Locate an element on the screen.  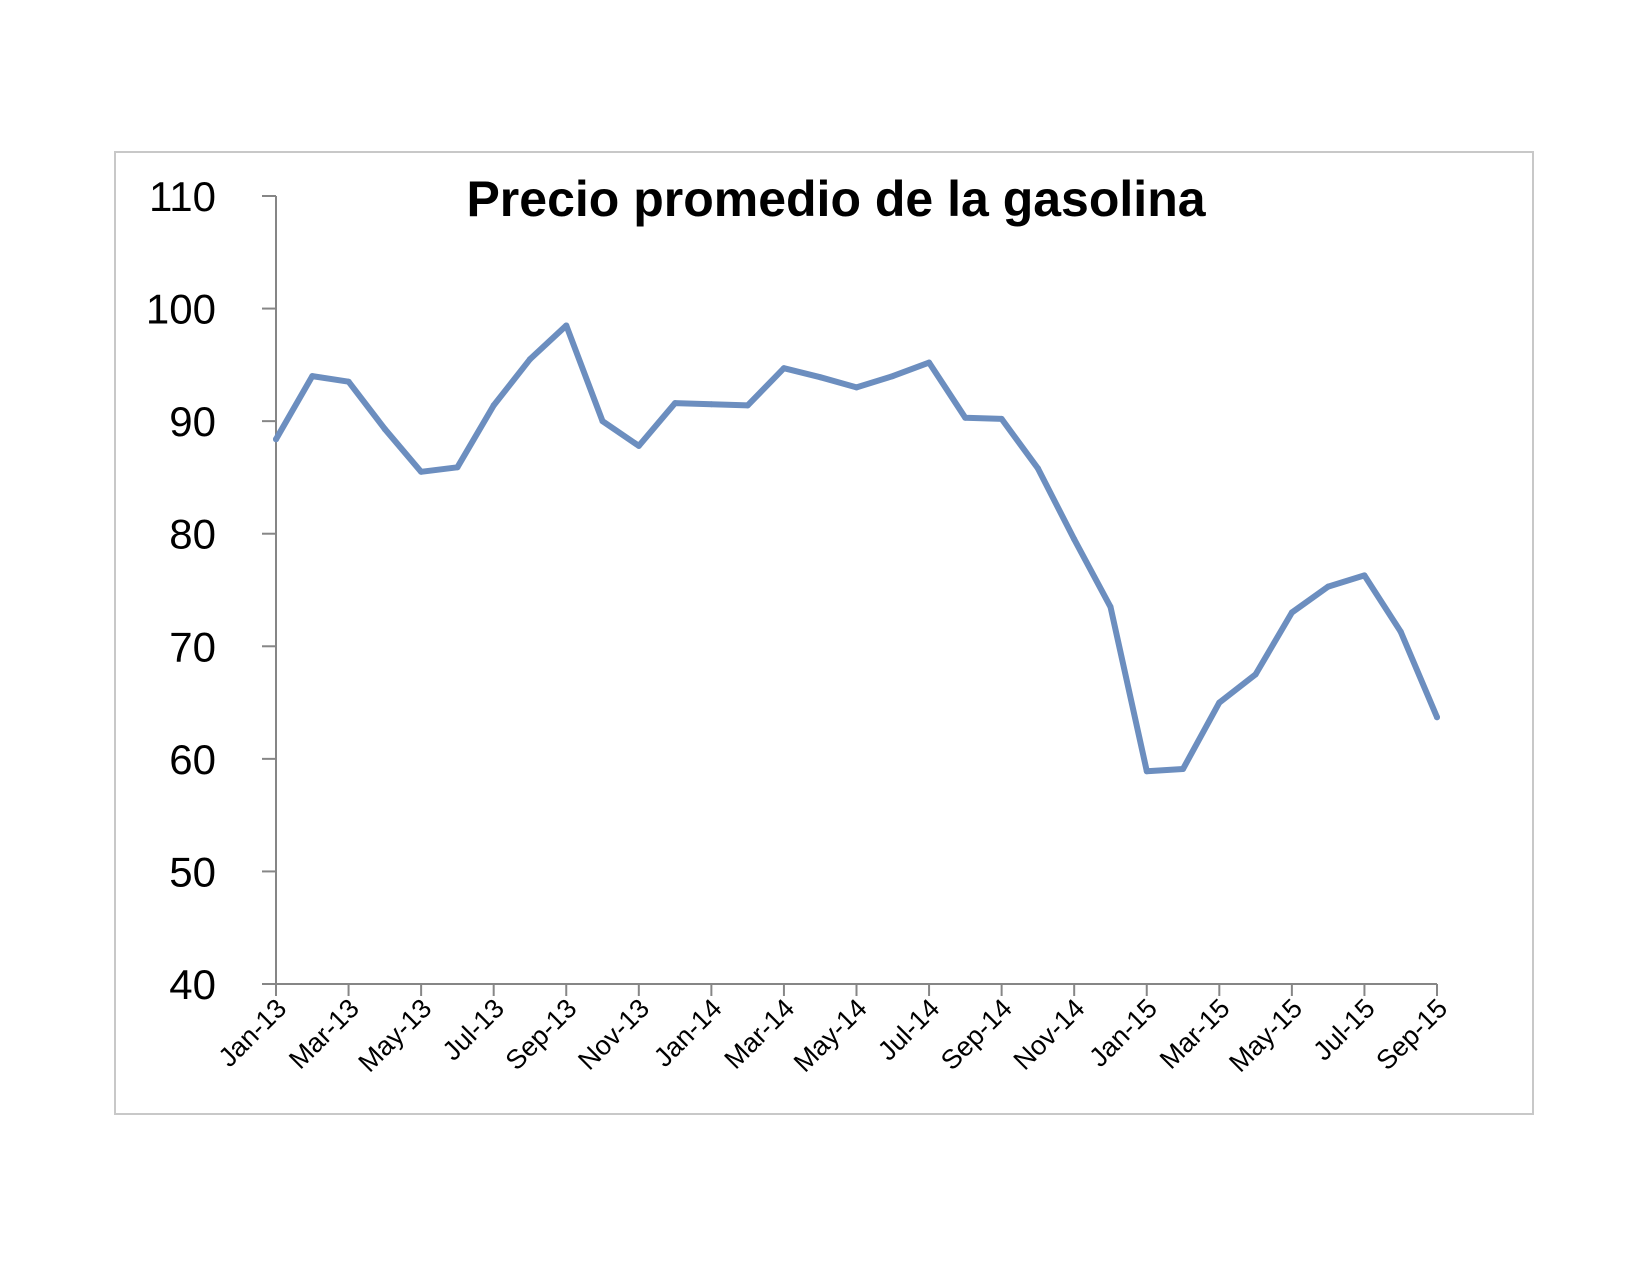
x-tick-label: Nov-14 is located at coordinates (1049, 1034).